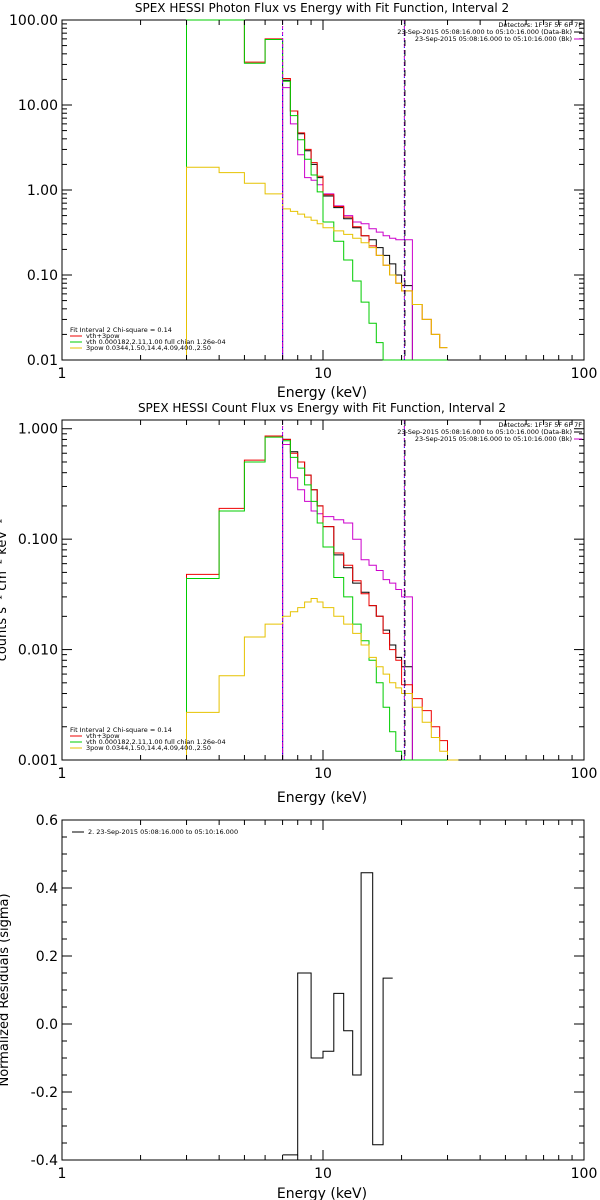  Describe the element at coordinates (322, 1193) in the screenshot. I see `residuals-xlabel: Energy (keV)` at that location.